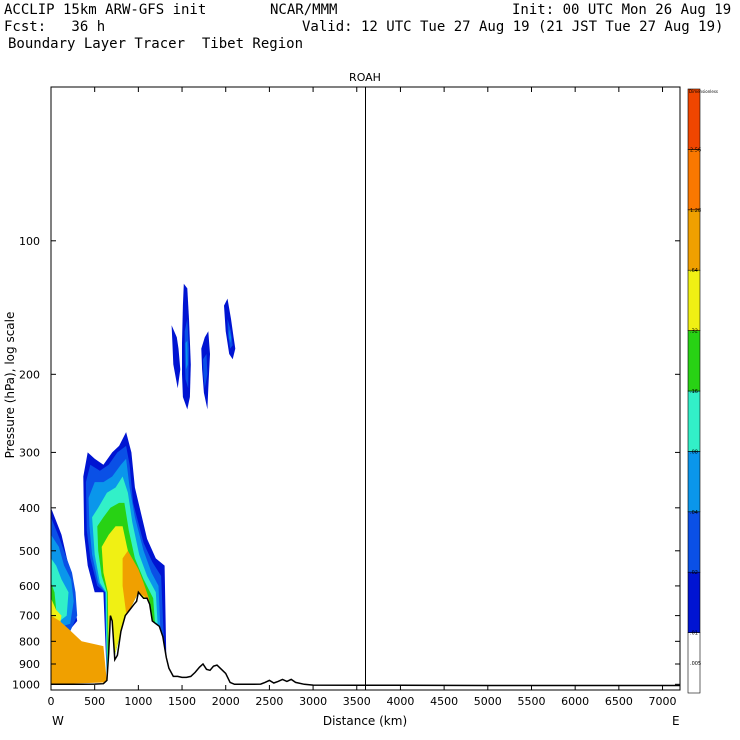 The width and height of the screenshot is (740, 740). Describe the element at coordinates (29, 586) in the screenshot. I see `y-tick-label: 600` at that location.